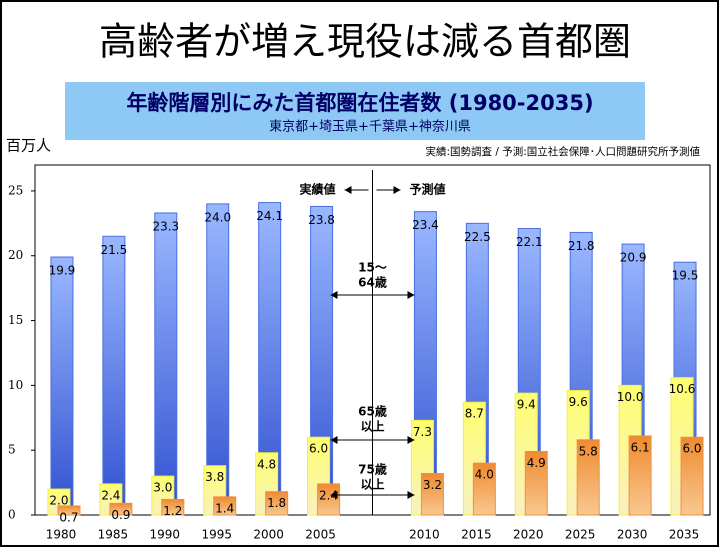 The width and height of the screenshot is (719, 547). What do you see at coordinates (580, 535) in the screenshot?
I see `x-tick-label: 2025` at bounding box center [580, 535].